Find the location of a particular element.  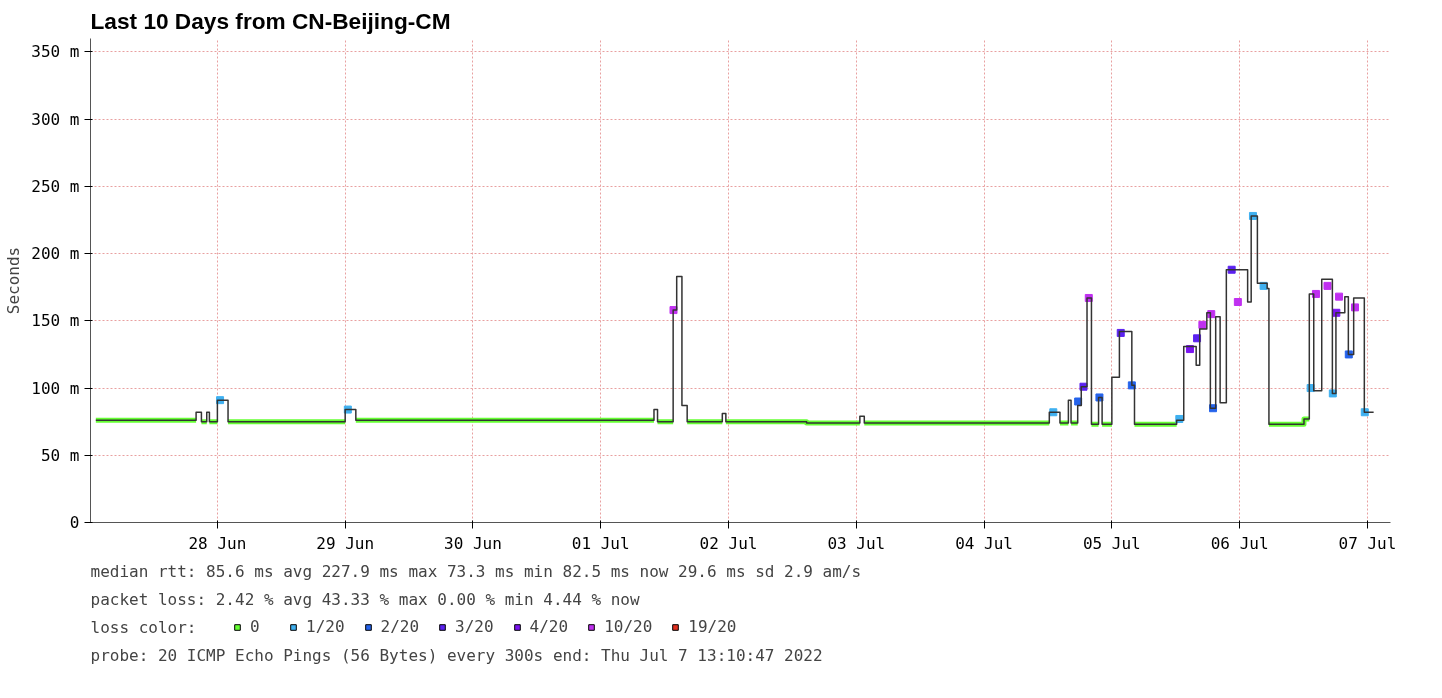

legend-label: 3/20 is located at coordinates (474, 626).